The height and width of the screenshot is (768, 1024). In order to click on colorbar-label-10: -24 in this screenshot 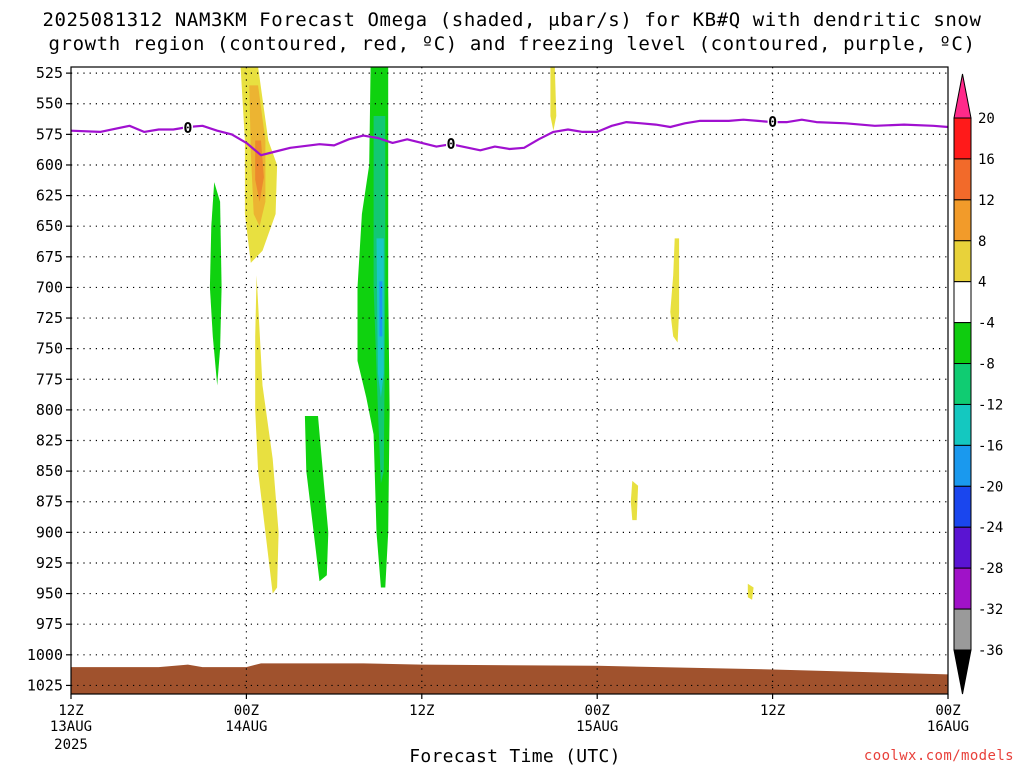, I will do `click(990, 528)`.